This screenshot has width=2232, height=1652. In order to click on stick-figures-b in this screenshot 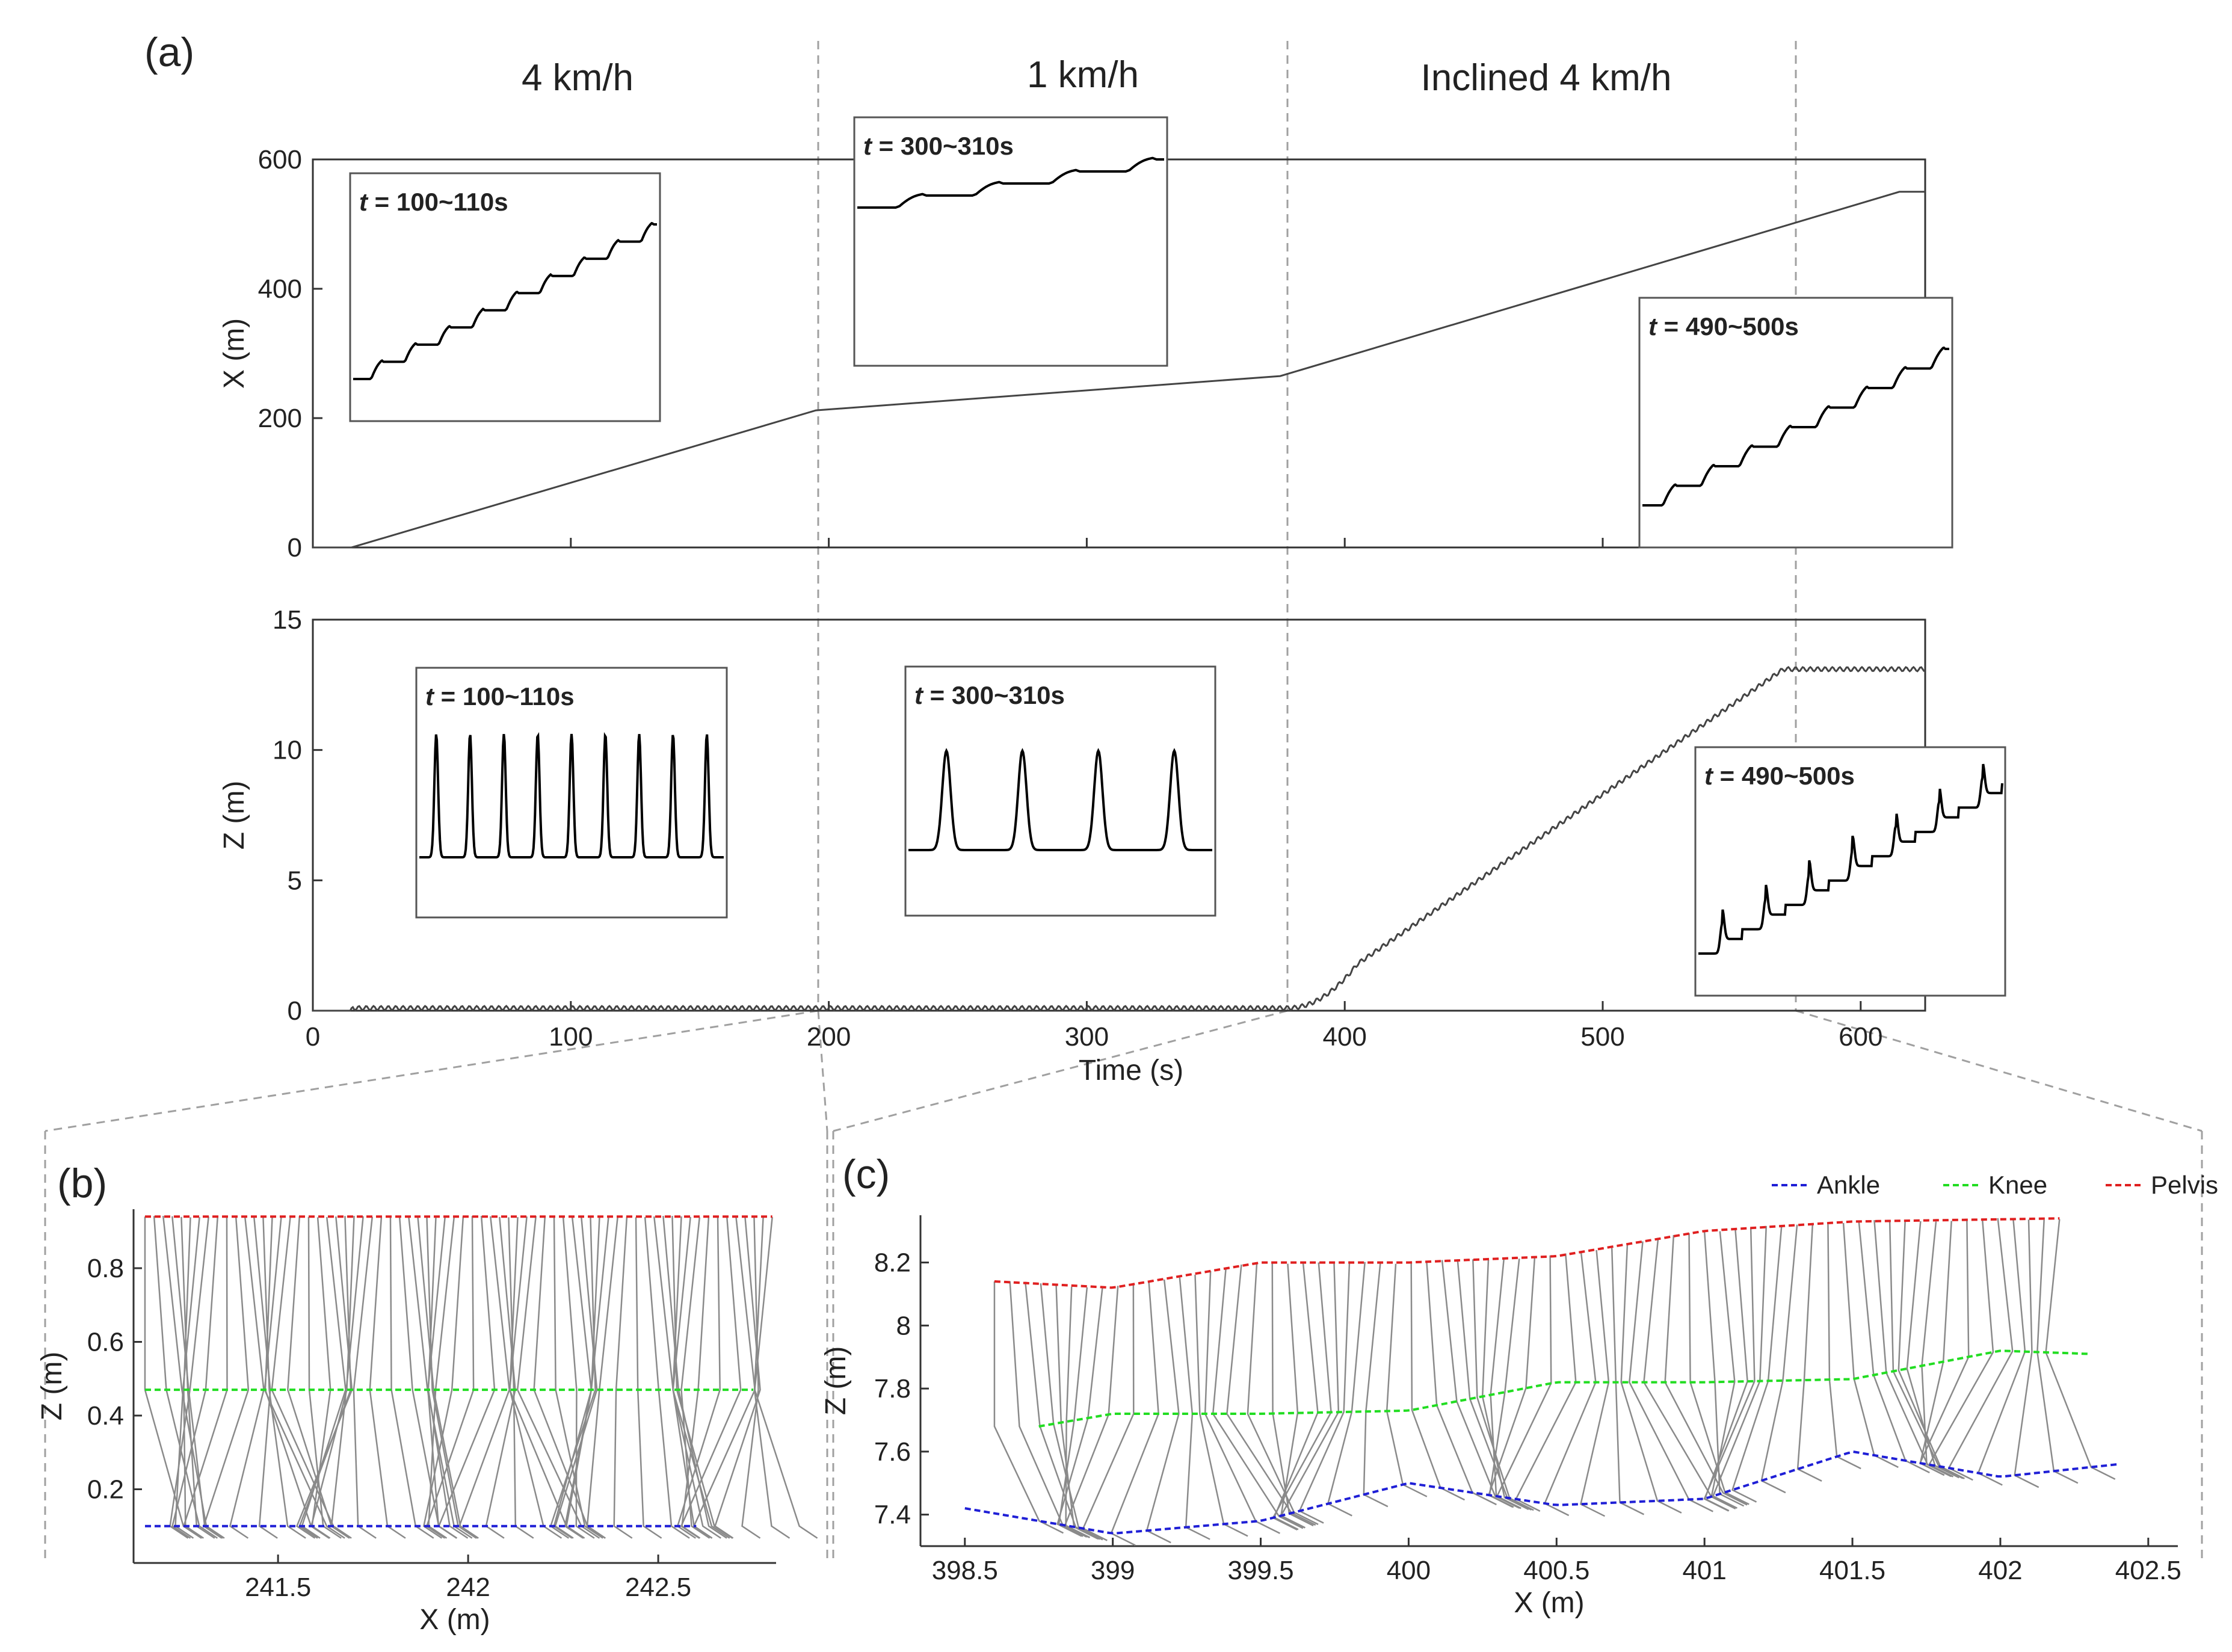, I will do `click(481, 1377)`.